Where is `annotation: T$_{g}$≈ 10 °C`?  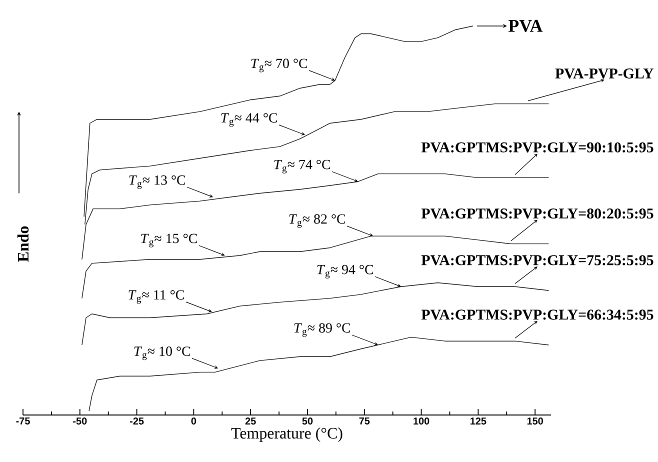
annotation: T$_{g}$≈ 10 °C is located at coordinates (162, 353).